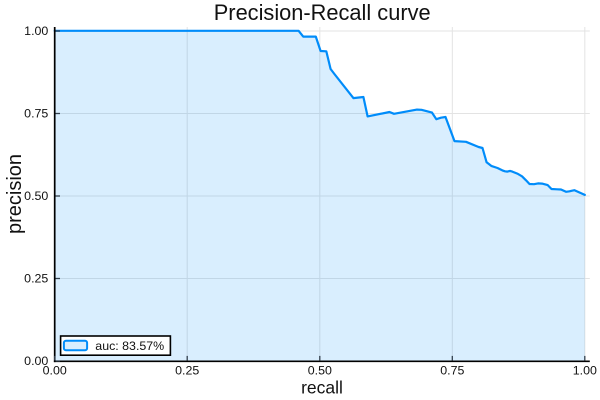 The image size is (600, 400). I want to click on svg-text: Precision-Recall curve, so click(322, 12).